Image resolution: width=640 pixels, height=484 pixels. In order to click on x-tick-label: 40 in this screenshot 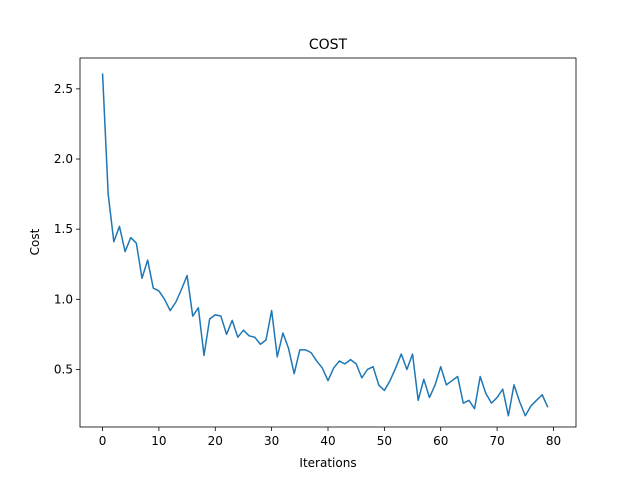, I will do `click(327, 441)`.